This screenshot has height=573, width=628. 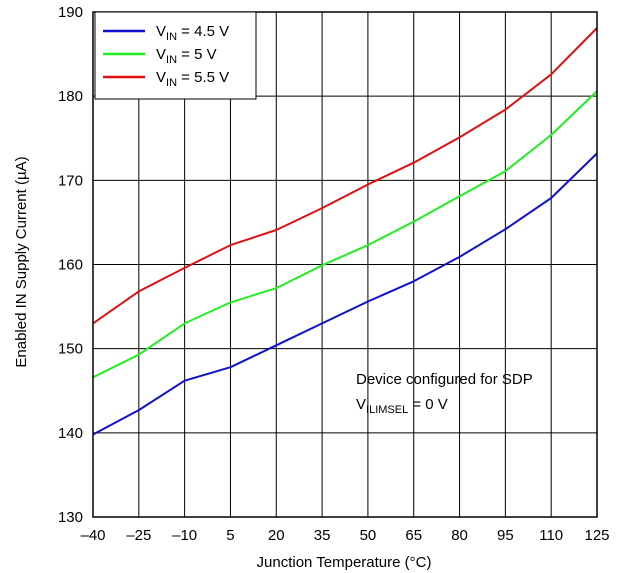 What do you see at coordinates (428, 404) in the screenshot?
I see `annotation-line-2-rest: = 0 V` at bounding box center [428, 404].